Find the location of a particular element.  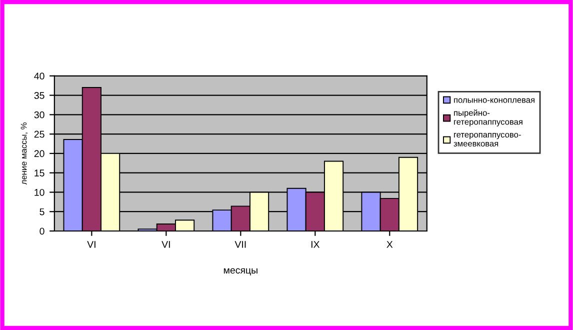

x-tick-label: IX is located at coordinates (315, 244).